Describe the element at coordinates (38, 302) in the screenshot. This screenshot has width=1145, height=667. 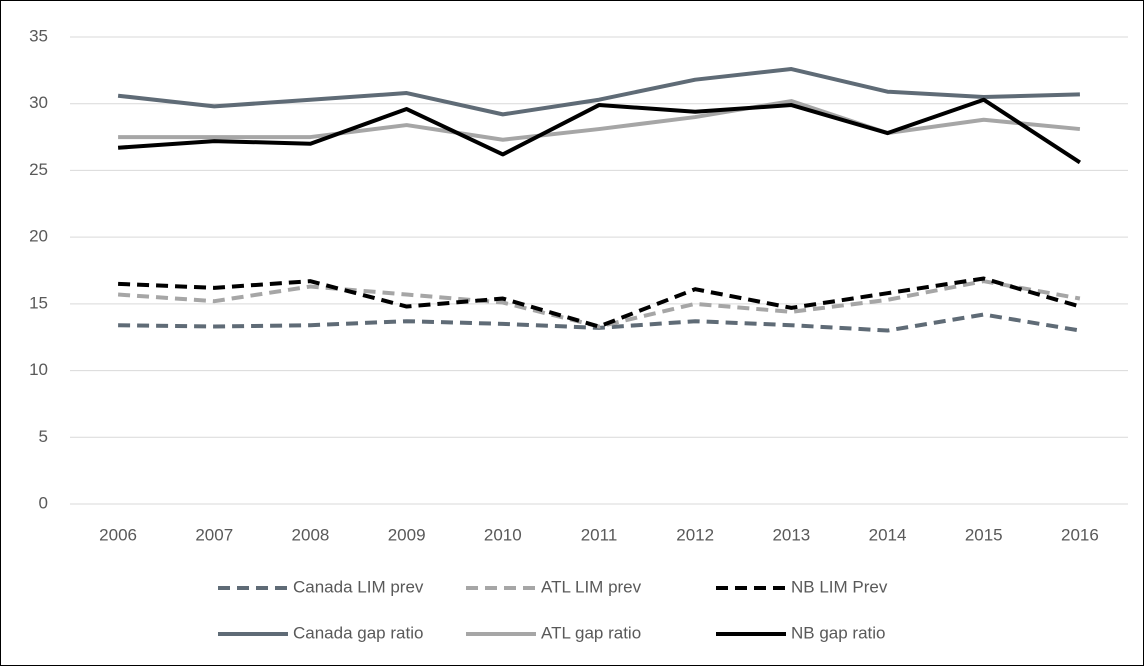
I see `y-tick-label: 15` at that location.